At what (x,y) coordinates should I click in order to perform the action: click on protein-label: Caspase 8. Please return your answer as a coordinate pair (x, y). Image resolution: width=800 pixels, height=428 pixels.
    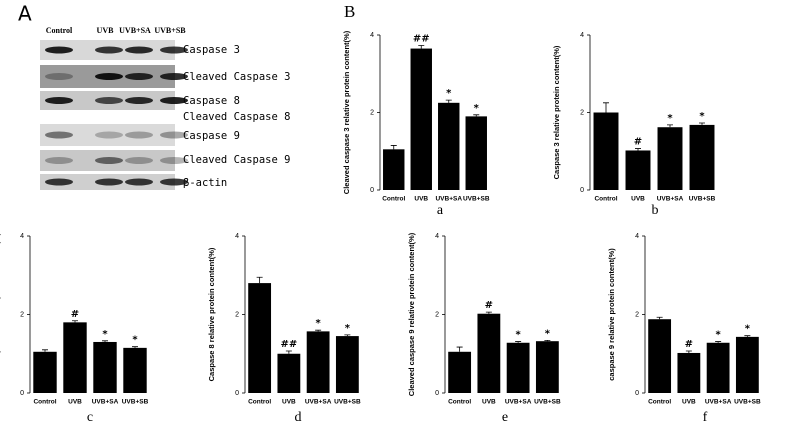
    Looking at the image, I should click on (211, 101).